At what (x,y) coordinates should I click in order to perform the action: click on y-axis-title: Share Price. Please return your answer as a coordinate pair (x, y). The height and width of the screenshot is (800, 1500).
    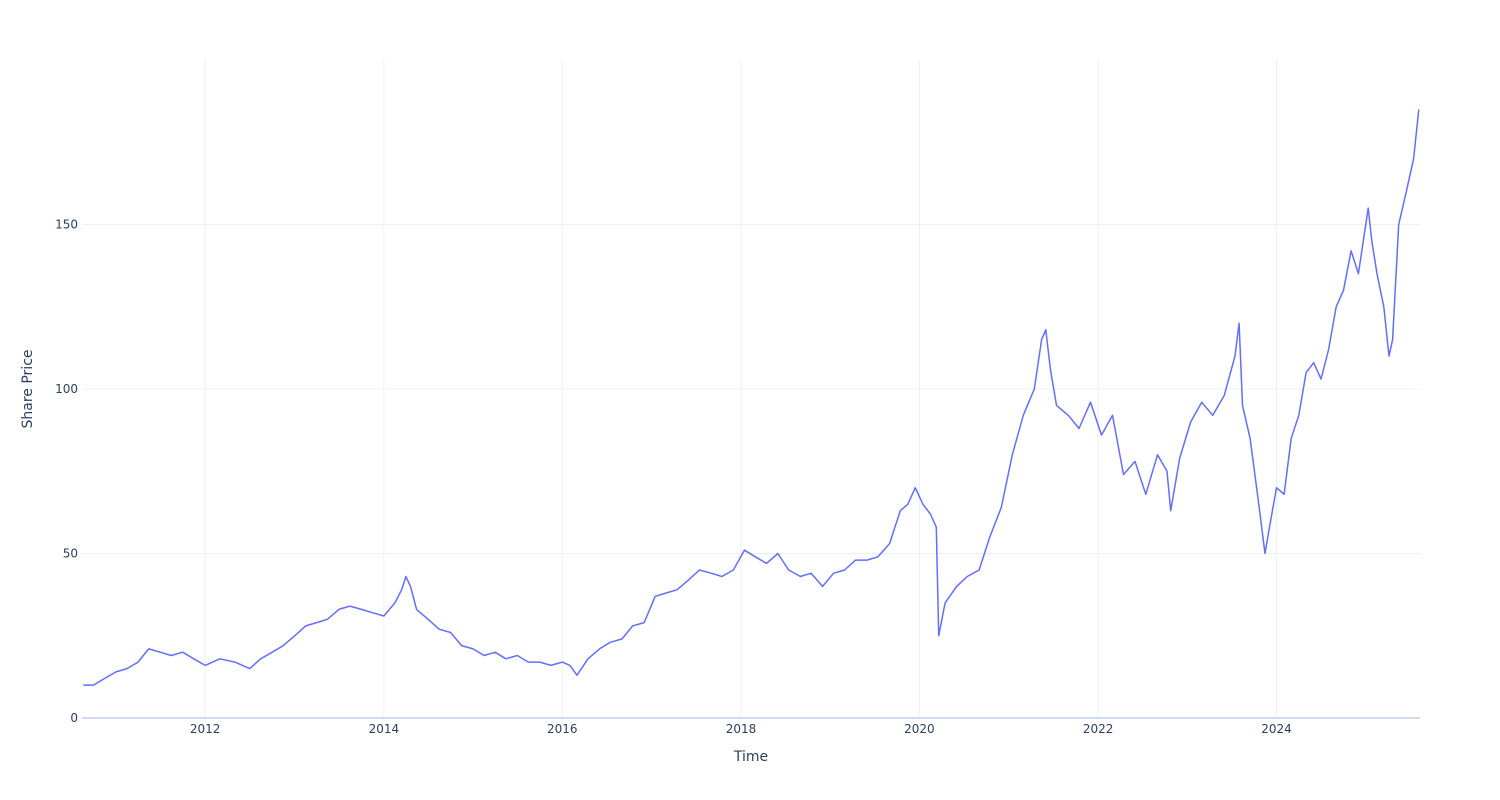
    Looking at the image, I should click on (28, 388).